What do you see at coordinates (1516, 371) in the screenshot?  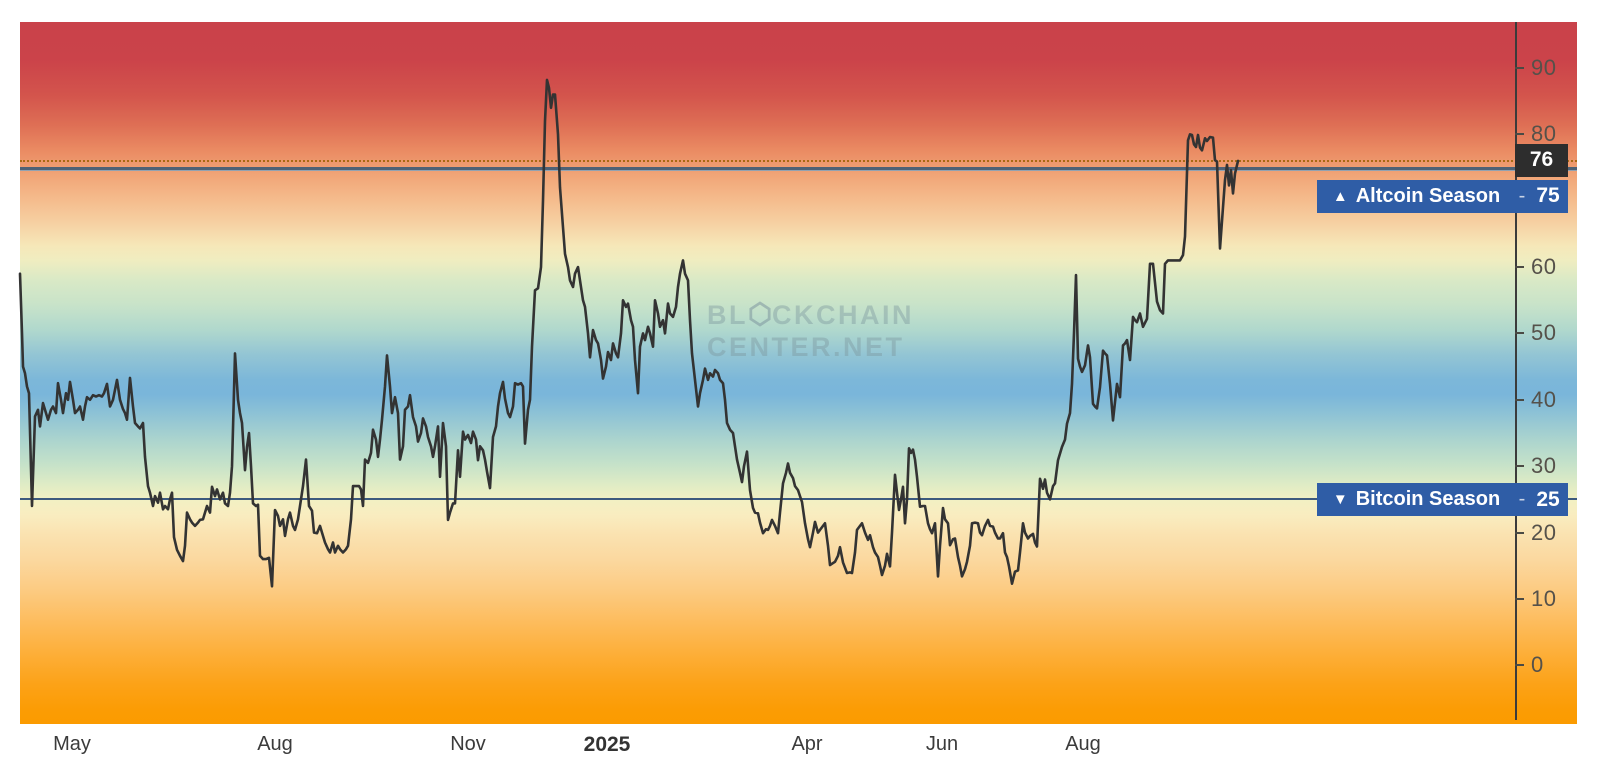 I see `y-axis-line` at bounding box center [1516, 371].